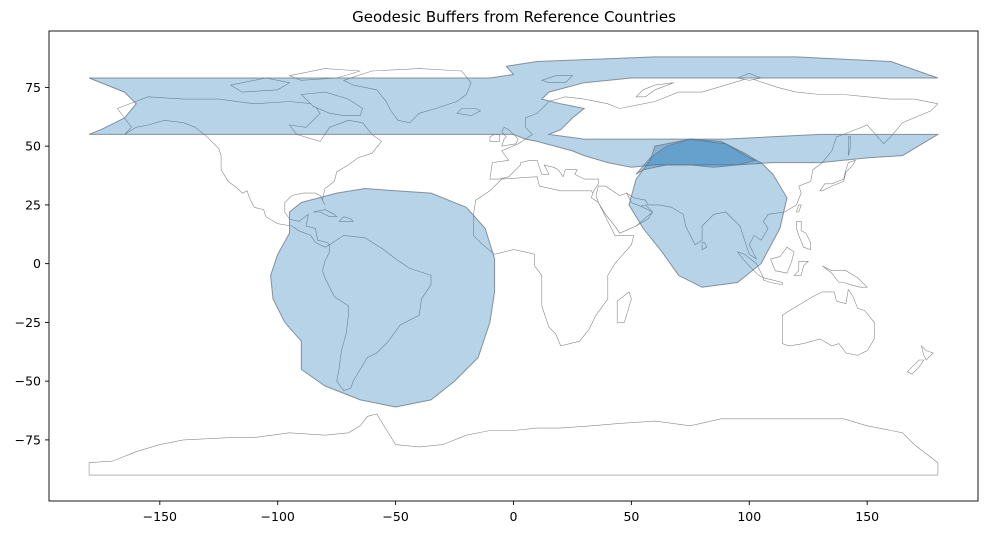 Image resolution: width=989 pixels, height=538 pixels. I want to click on land-borneo, so click(782, 260).